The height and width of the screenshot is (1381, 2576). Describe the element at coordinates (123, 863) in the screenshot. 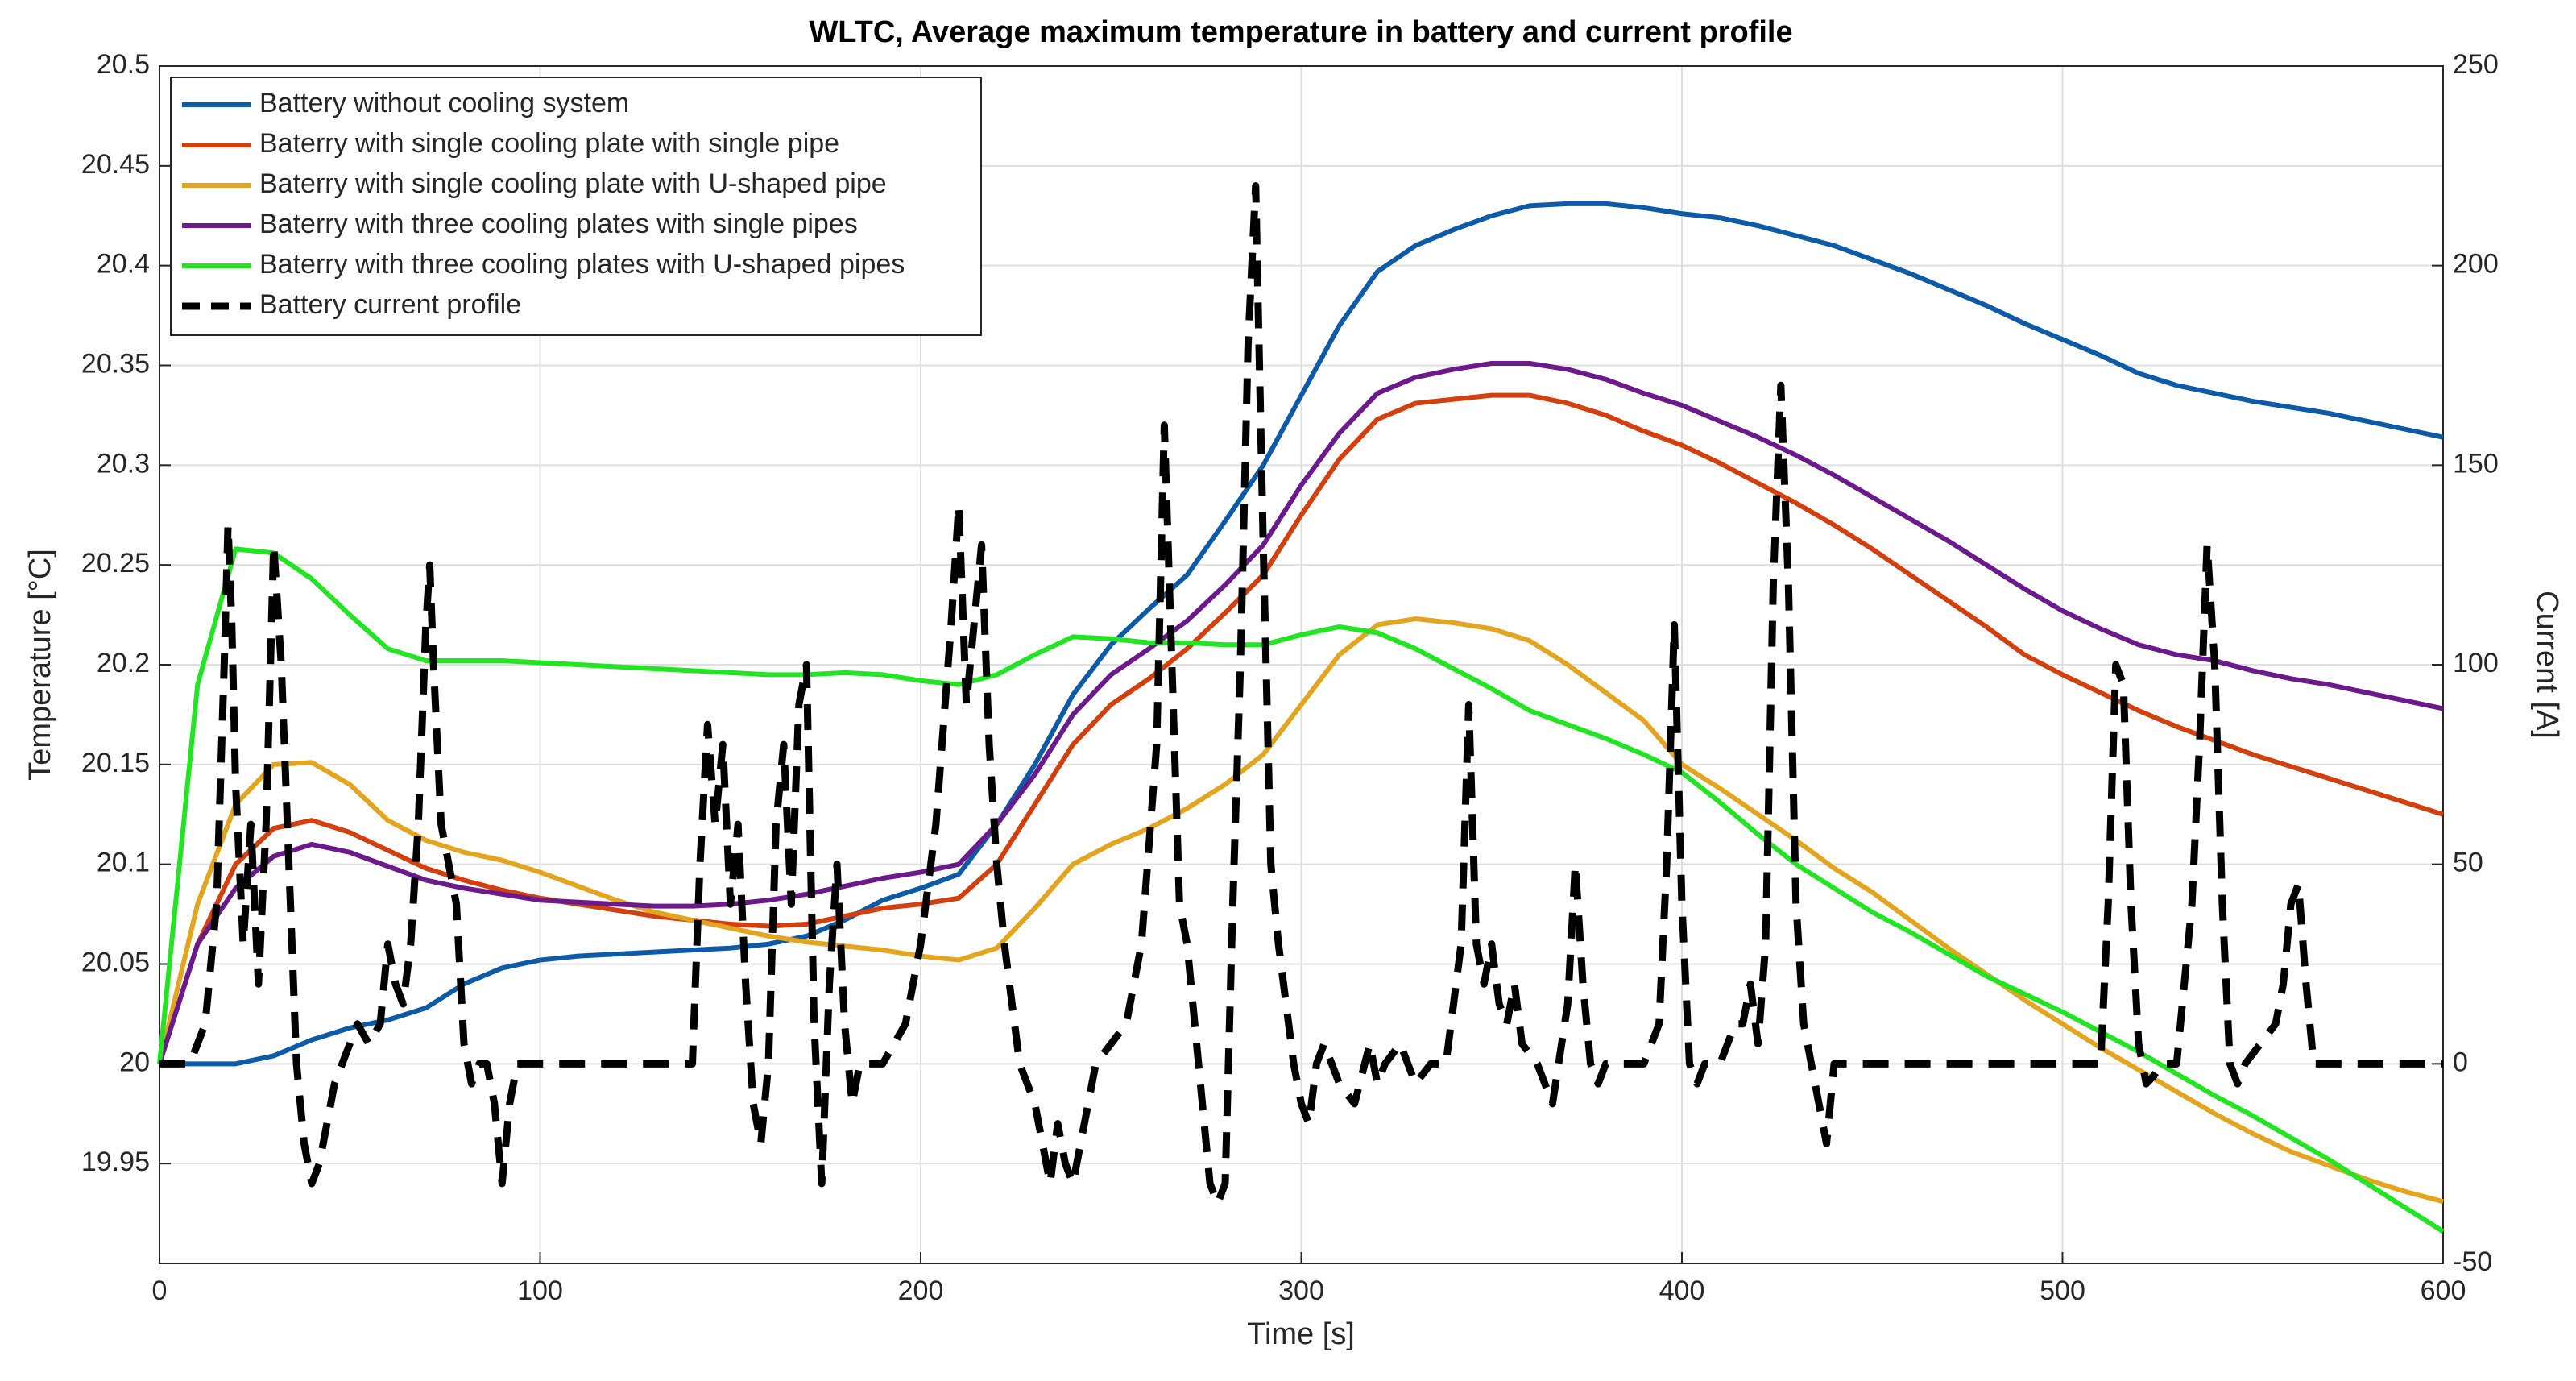

I see `y-tick-label: 20.1` at that location.